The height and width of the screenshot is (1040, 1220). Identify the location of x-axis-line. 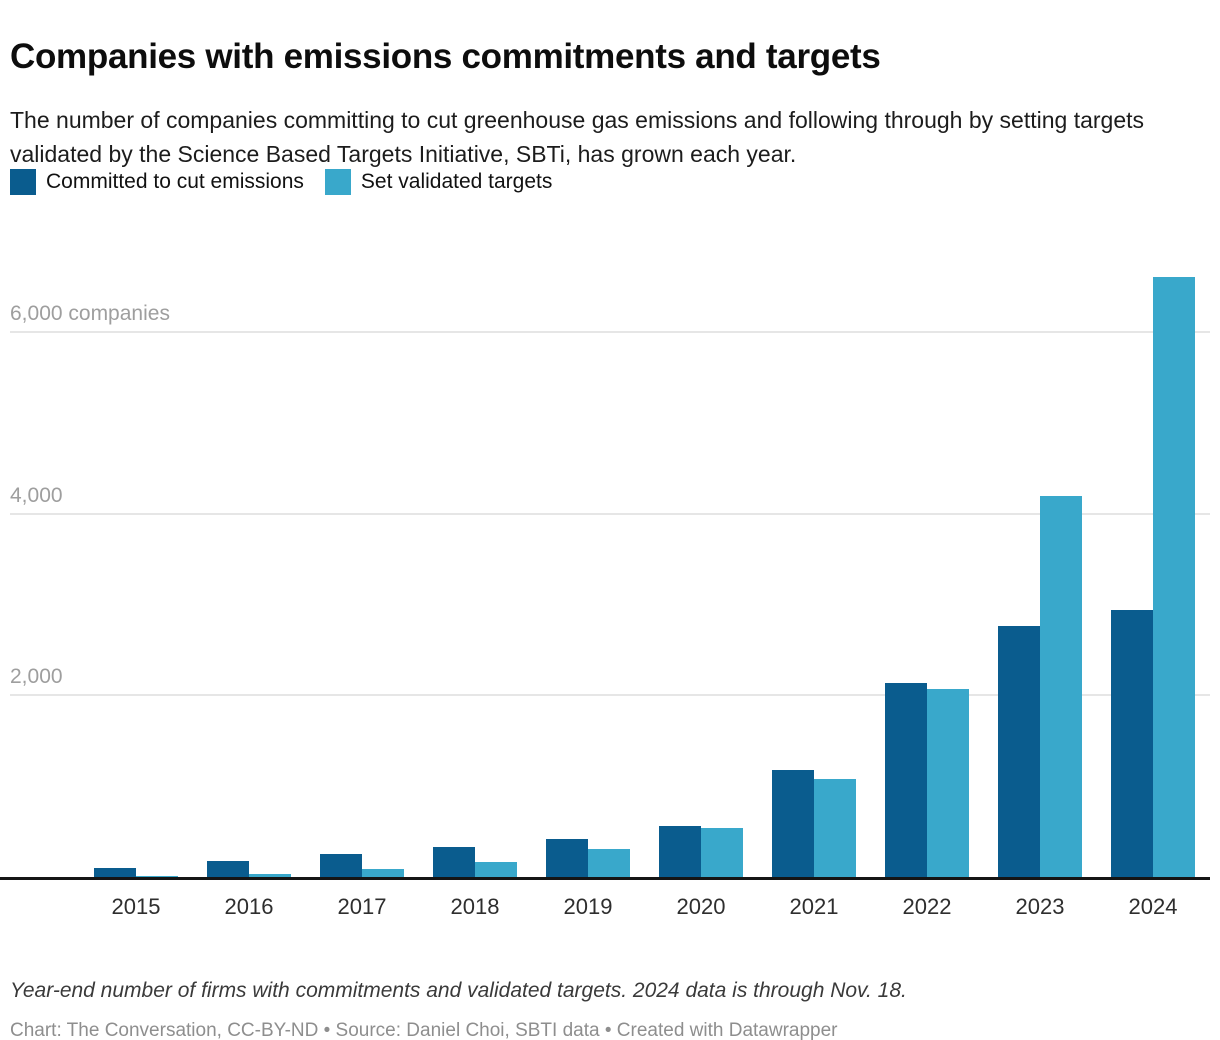
(605, 878).